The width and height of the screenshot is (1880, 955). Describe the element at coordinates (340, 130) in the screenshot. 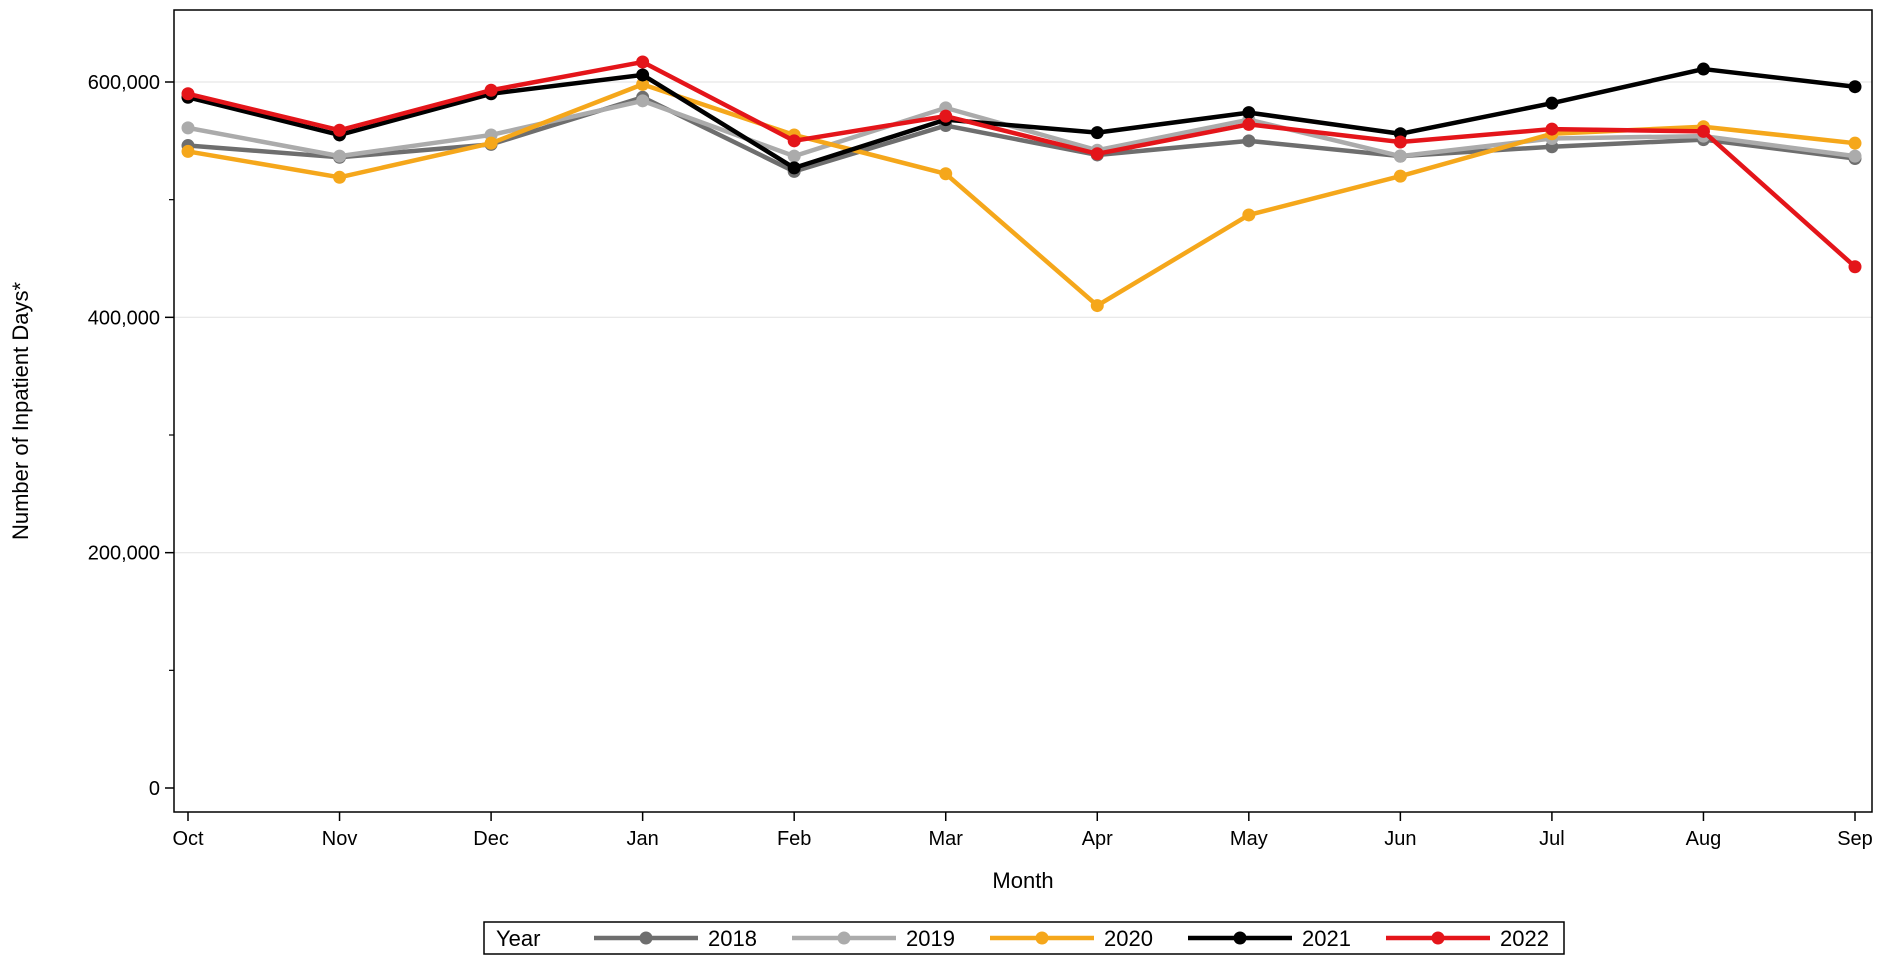

I see `point-2022-nov` at that location.